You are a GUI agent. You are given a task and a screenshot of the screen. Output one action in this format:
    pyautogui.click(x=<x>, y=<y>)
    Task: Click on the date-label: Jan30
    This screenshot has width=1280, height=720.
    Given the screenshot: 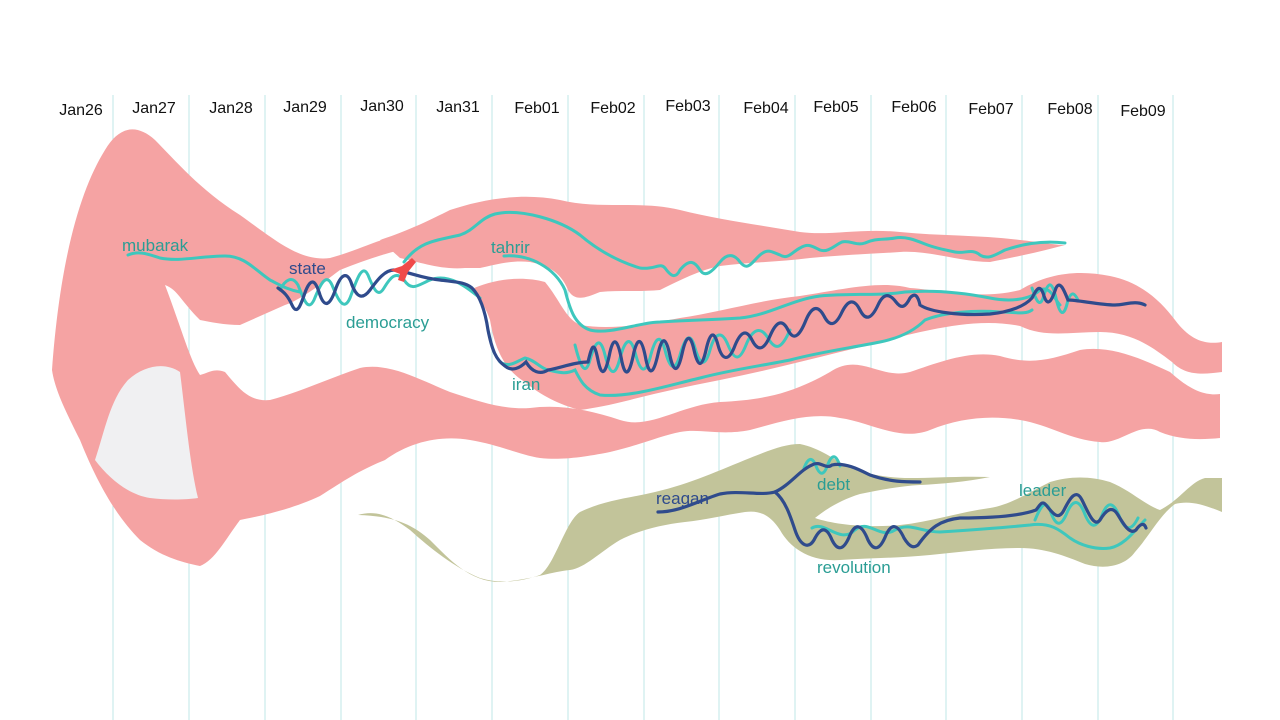 What is the action you would take?
    pyautogui.click(x=382, y=106)
    